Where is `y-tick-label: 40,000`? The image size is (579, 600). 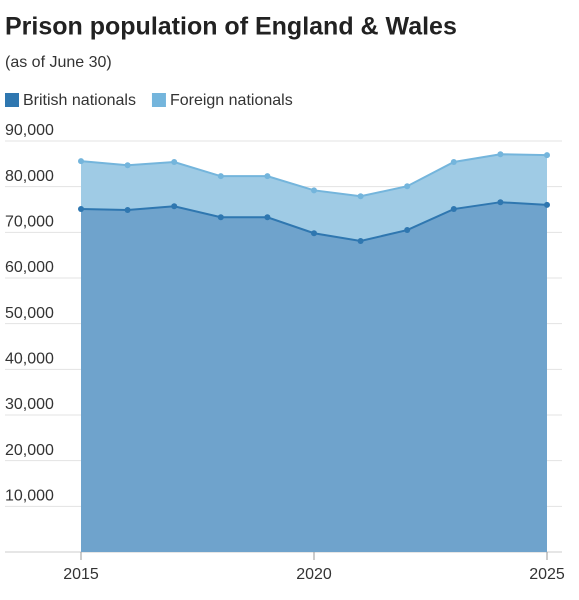 y-tick-label: 40,000 is located at coordinates (29, 359).